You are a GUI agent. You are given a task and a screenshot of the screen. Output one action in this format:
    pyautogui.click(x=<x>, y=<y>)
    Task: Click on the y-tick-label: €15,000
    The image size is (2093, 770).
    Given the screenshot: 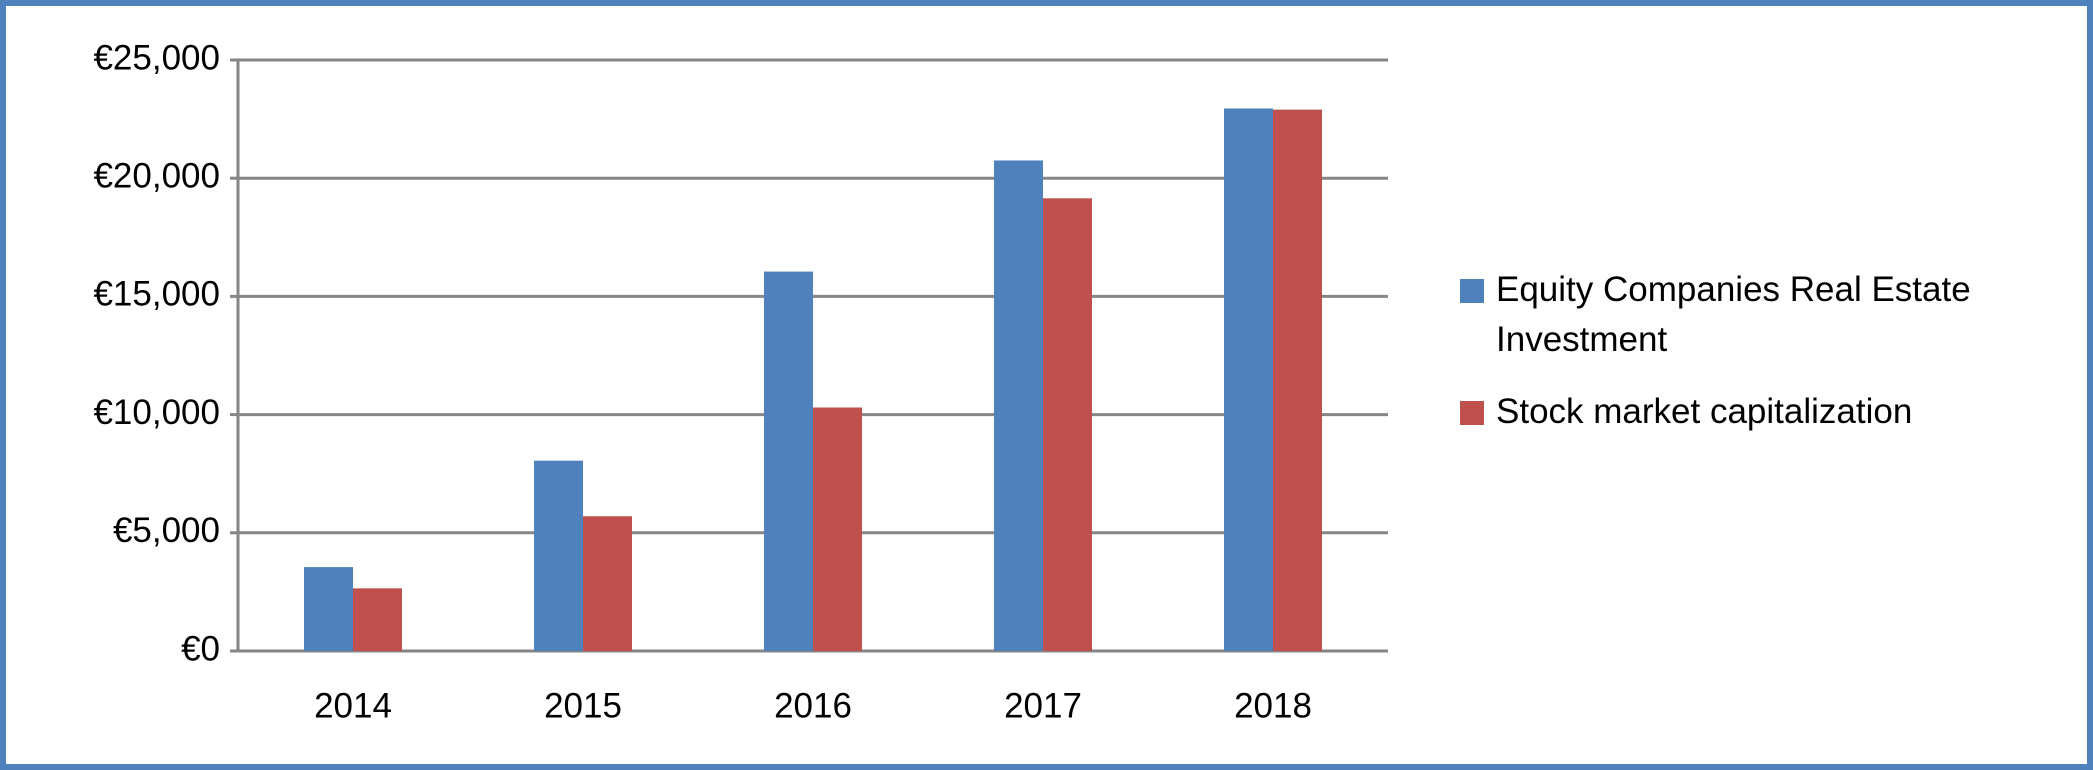 What is the action you would take?
    pyautogui.click(x=156, y=294)
    